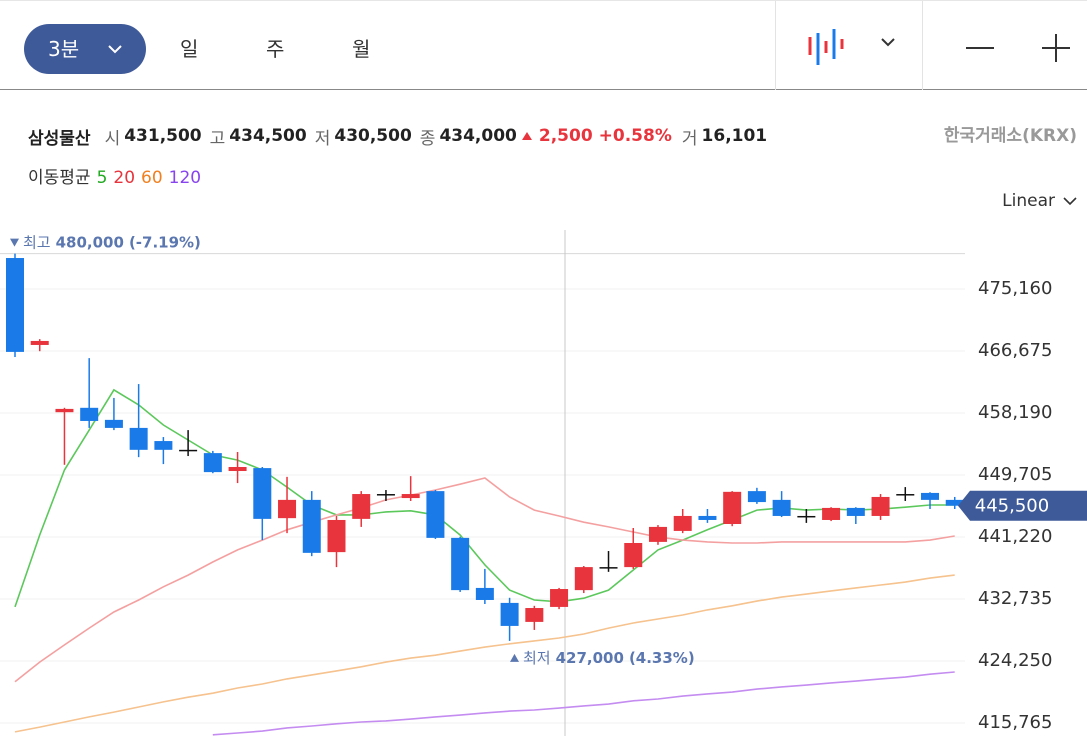 The width and height of the screenshot is (1087, 736). I want to click on annotation-text: 최고, so click(37, 242).